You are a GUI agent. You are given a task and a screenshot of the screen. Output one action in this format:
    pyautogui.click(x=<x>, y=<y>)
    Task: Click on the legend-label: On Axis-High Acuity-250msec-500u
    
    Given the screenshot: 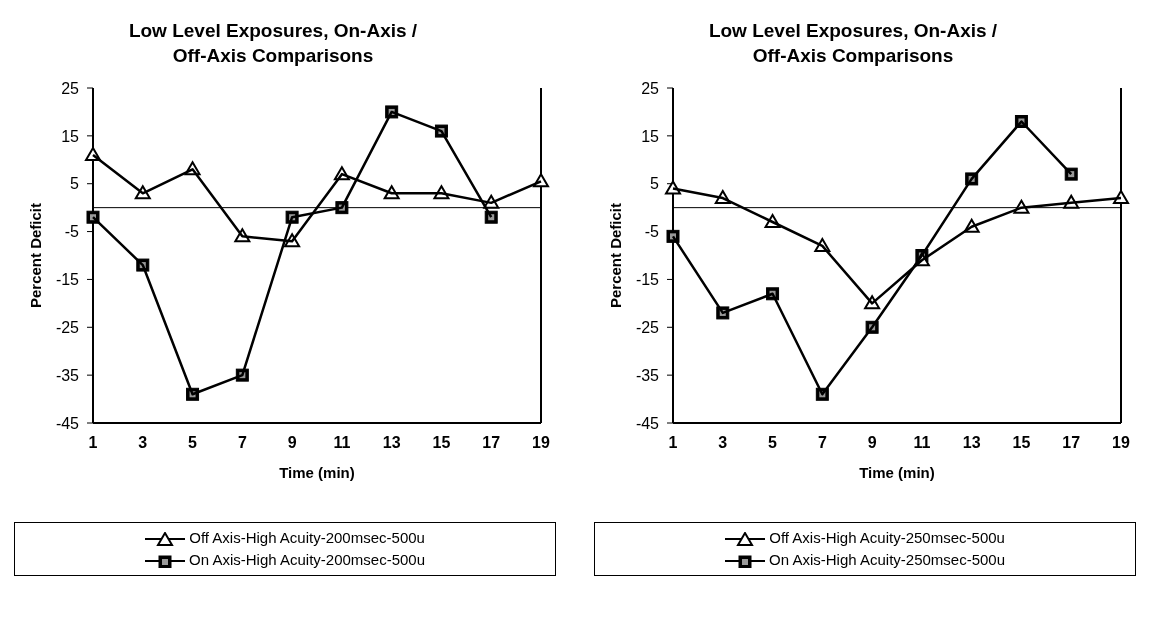 What is the action you would take?
    pyautogui.click(x=887, y=560)
    